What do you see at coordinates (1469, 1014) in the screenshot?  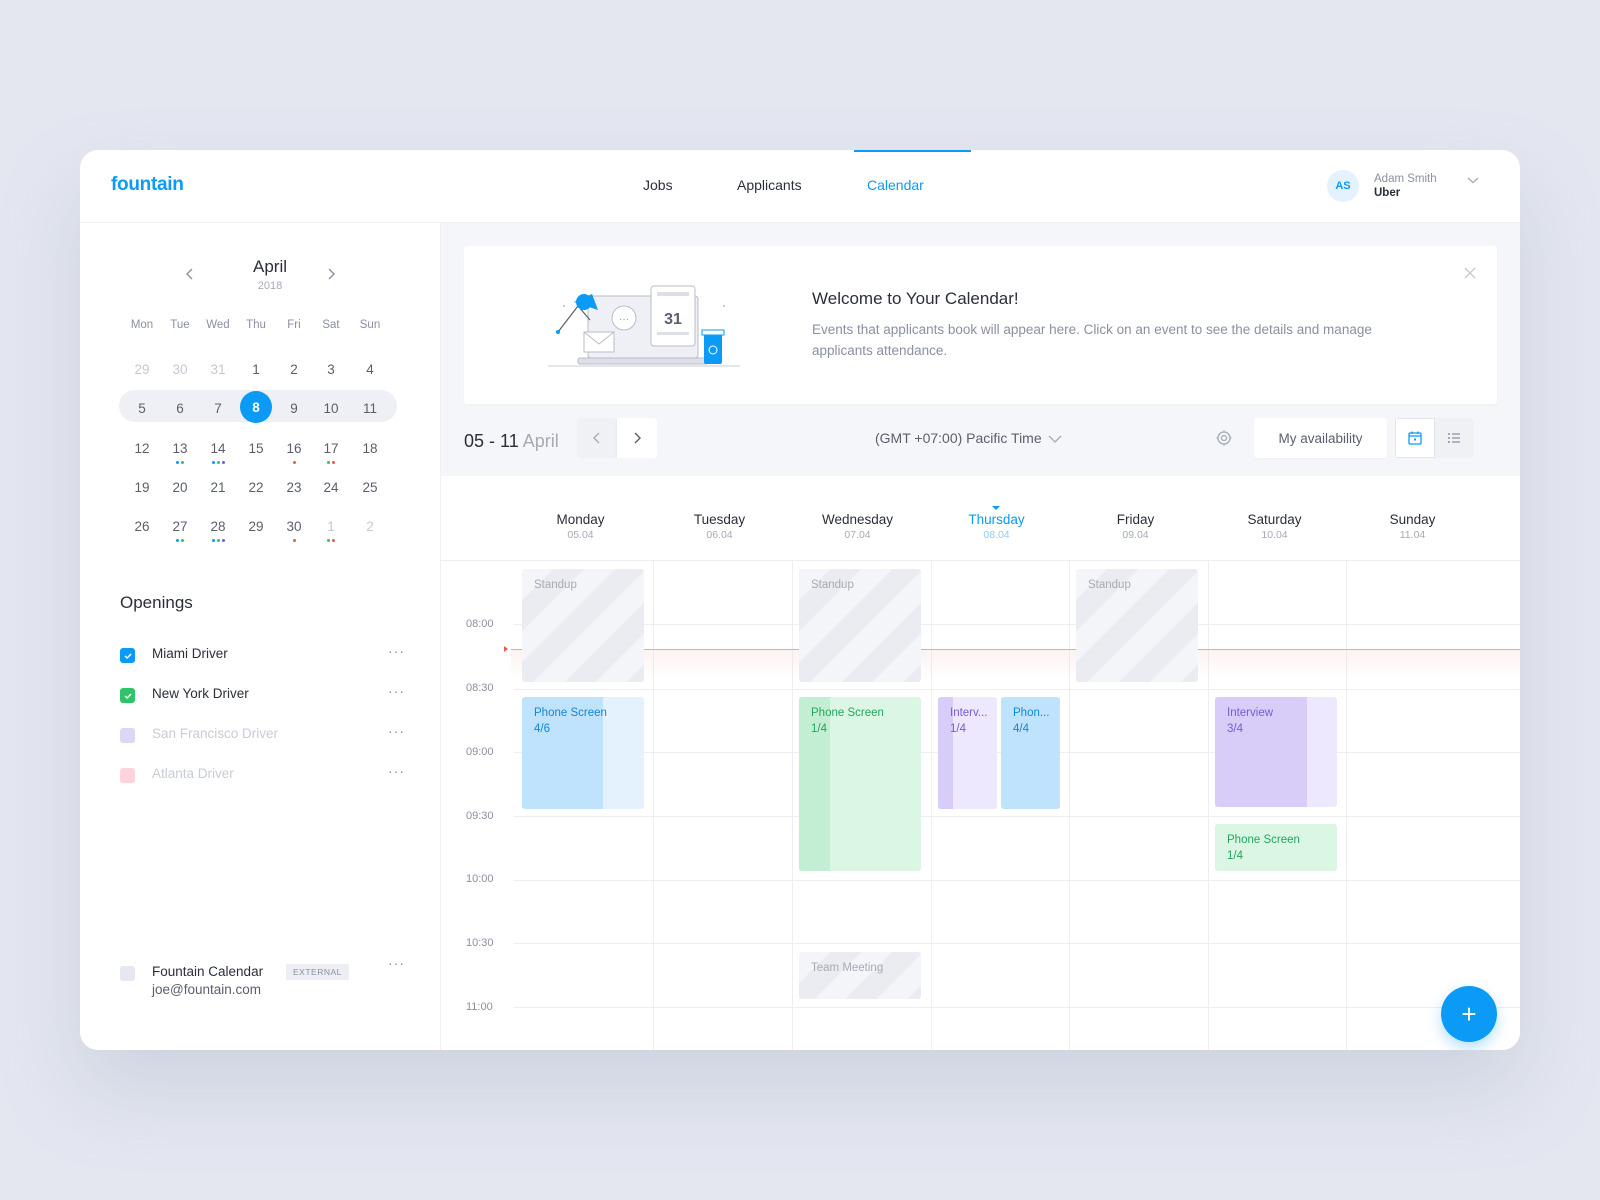 I see `add-event-button: +` at bounding box center [1469, 1014].